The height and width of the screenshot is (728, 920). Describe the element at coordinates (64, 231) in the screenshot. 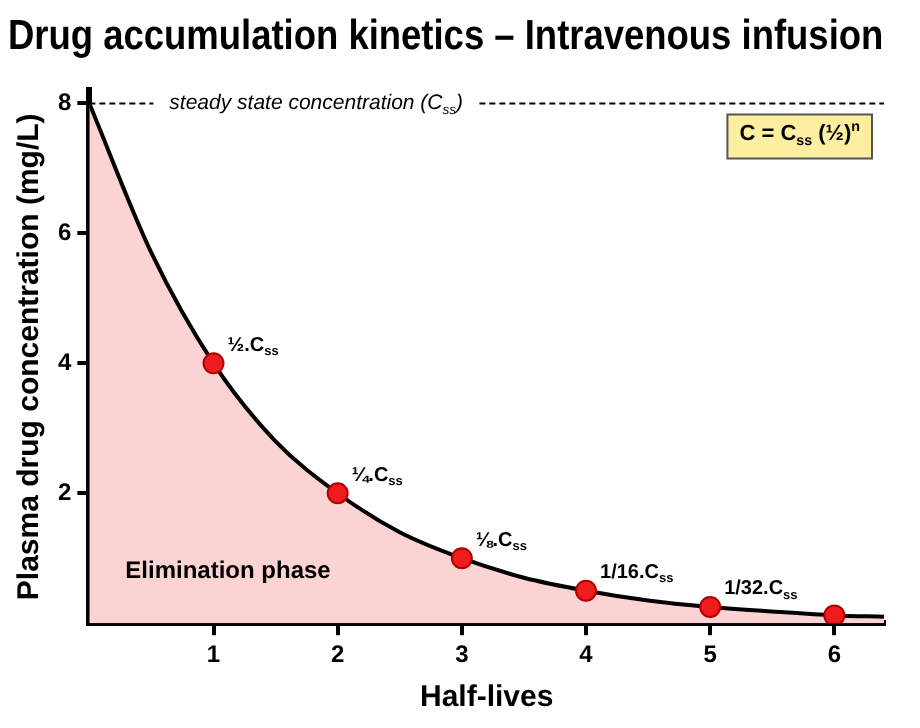

I see `y-tick-label: 6` at that location.